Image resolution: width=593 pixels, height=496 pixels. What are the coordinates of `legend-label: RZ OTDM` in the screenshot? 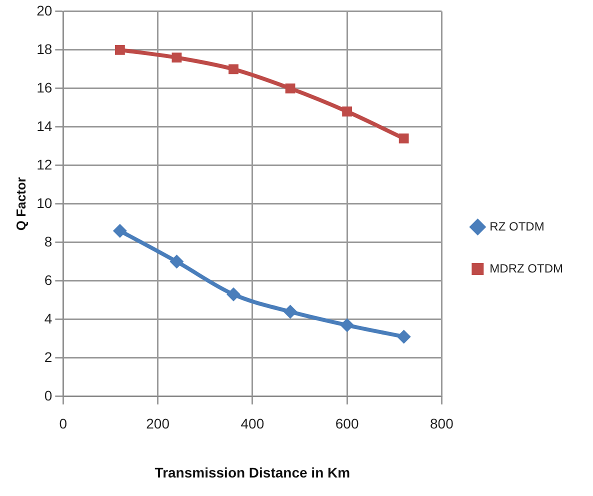 It's located at (517, 226).